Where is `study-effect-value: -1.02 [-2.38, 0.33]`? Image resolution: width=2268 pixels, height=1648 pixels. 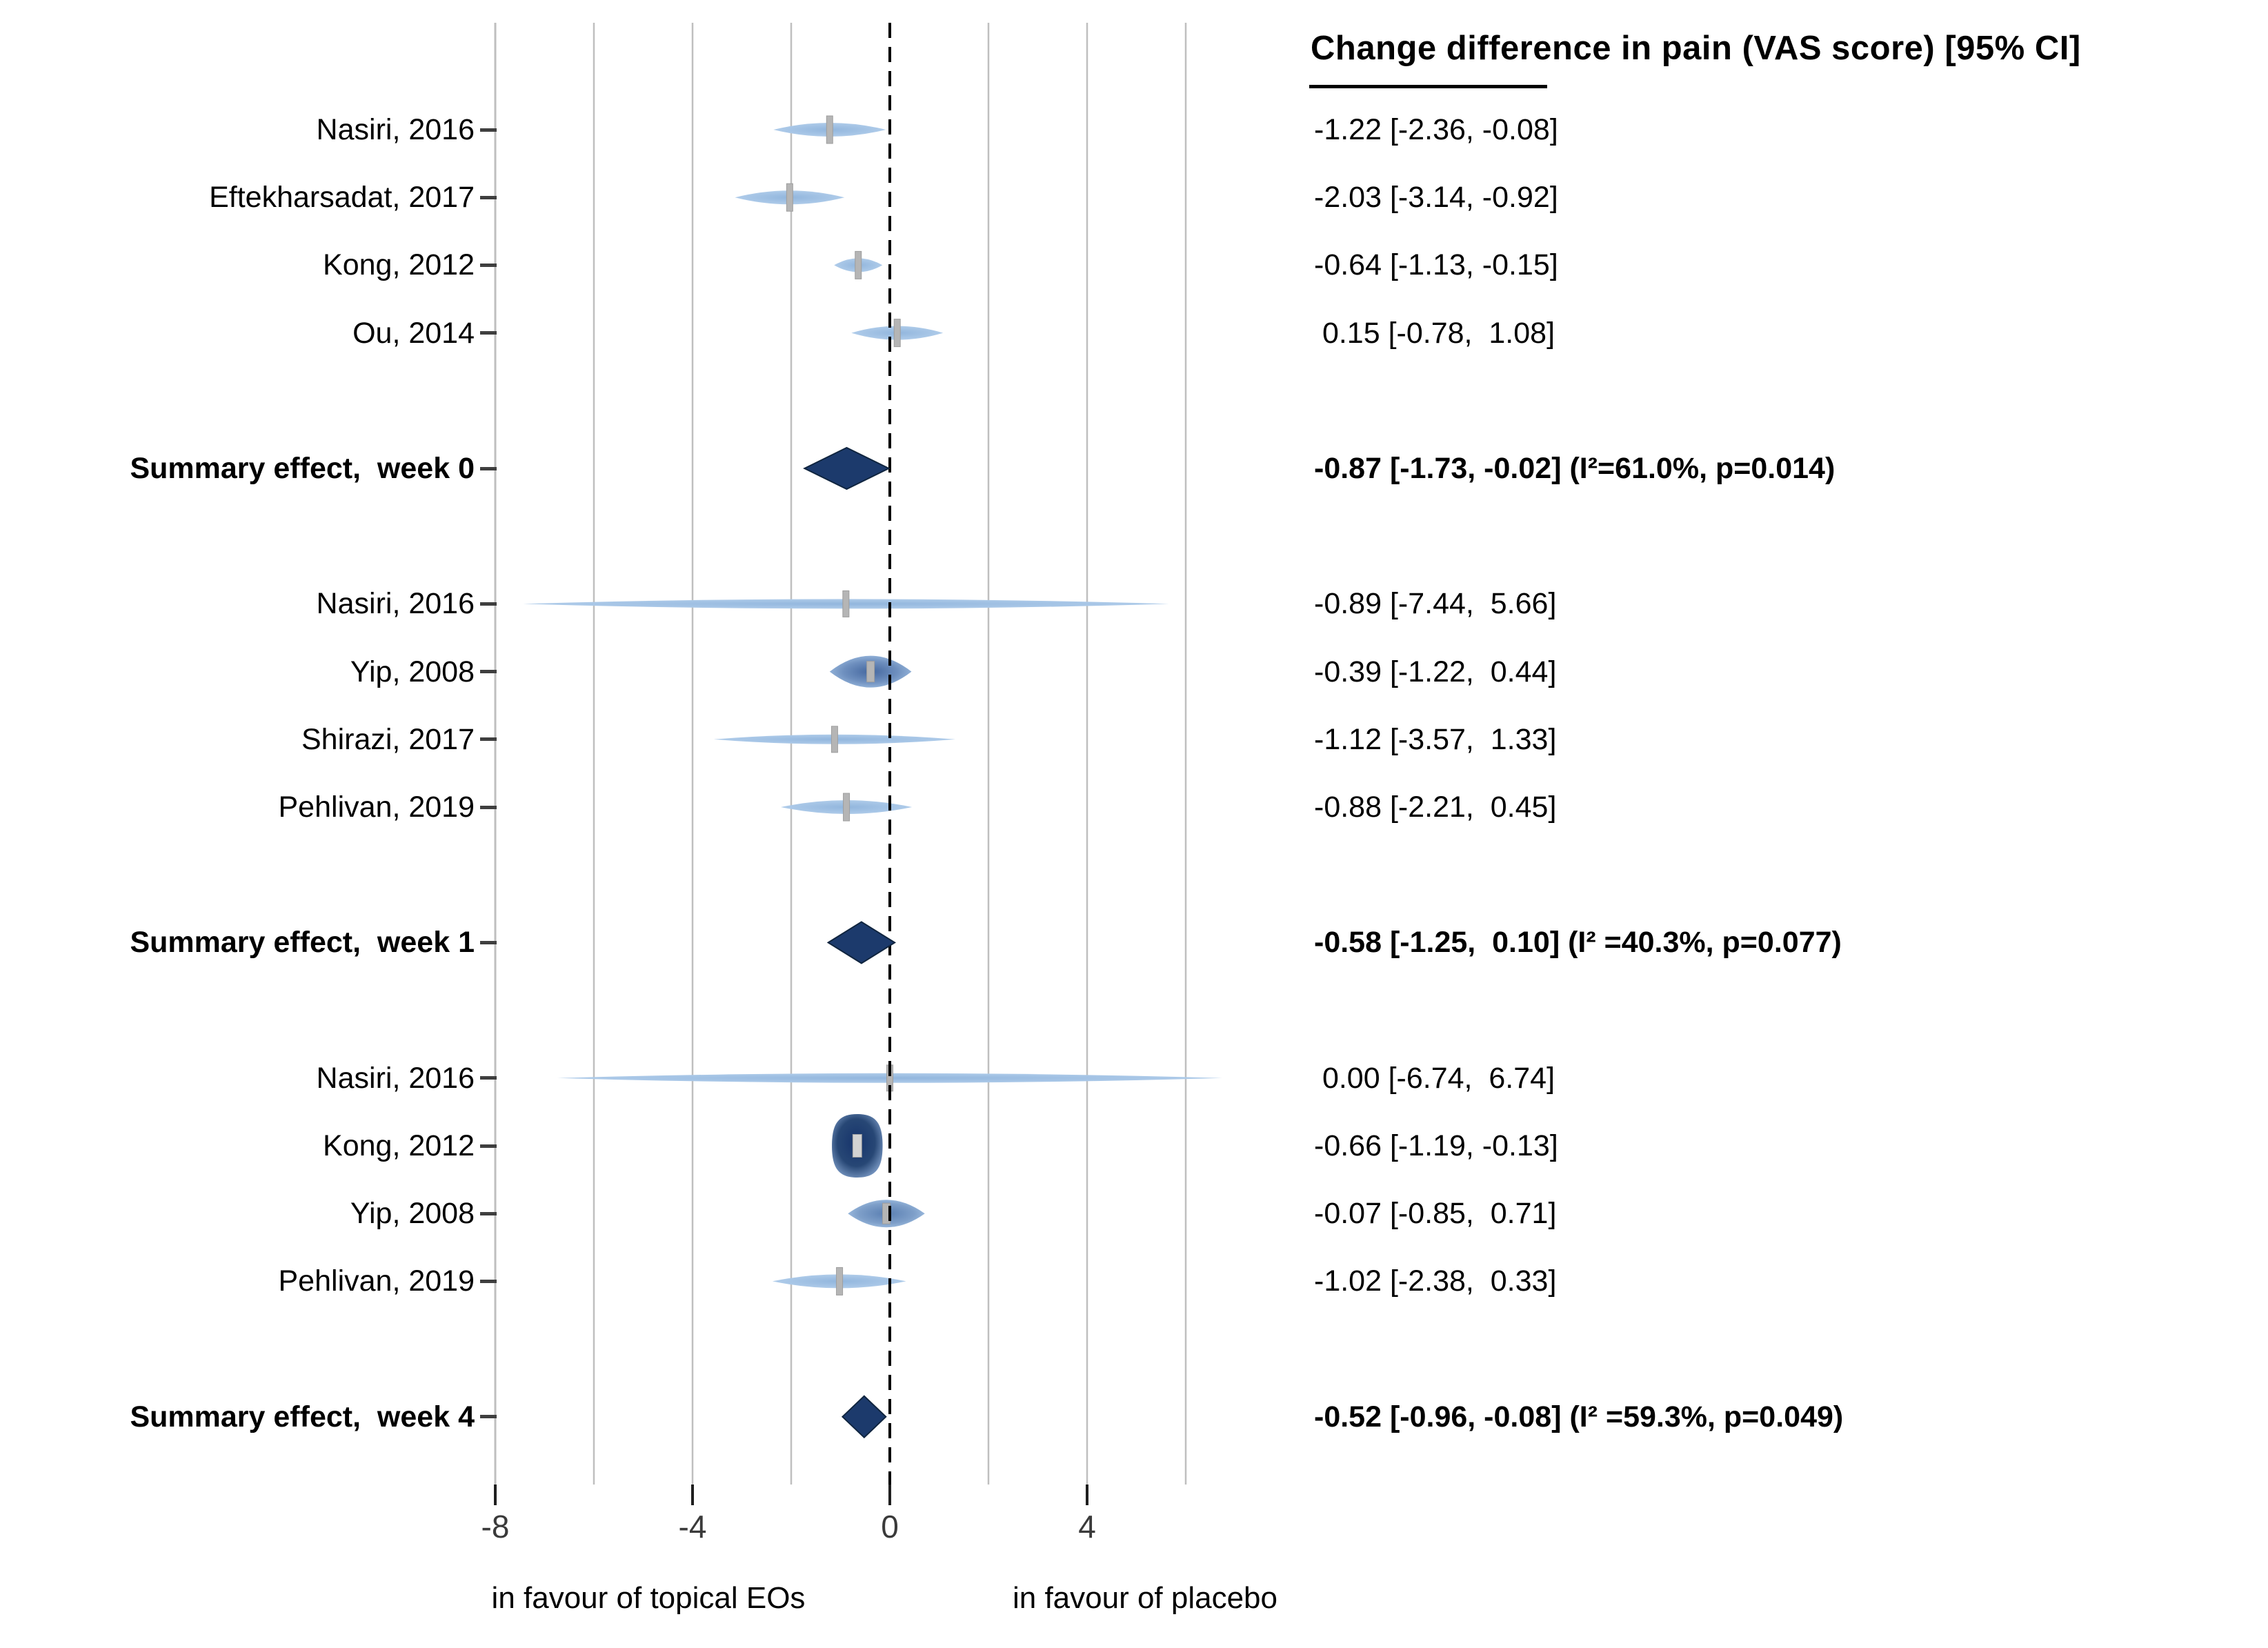
study-effect-value: -1.02 [-2.38, 0.33] is located at coordinates (1435, 1281).